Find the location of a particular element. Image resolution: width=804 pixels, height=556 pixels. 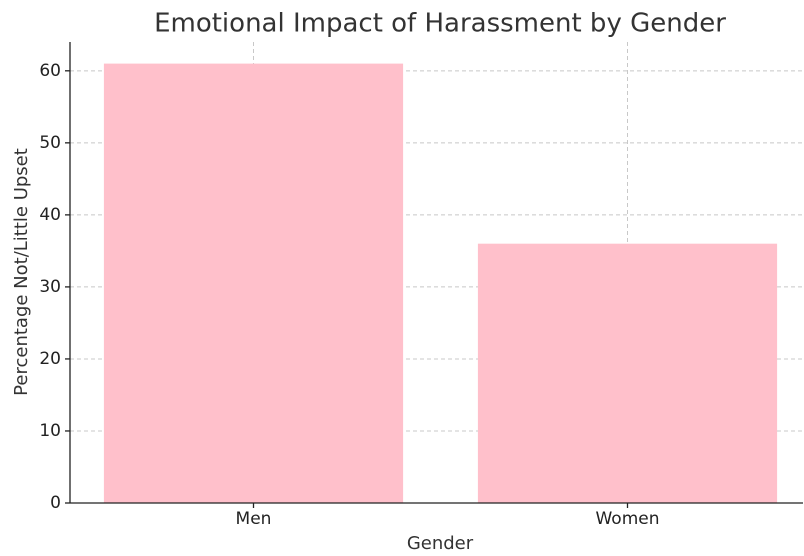

y-tick-label: 20 is located at coordinates (50, 359).